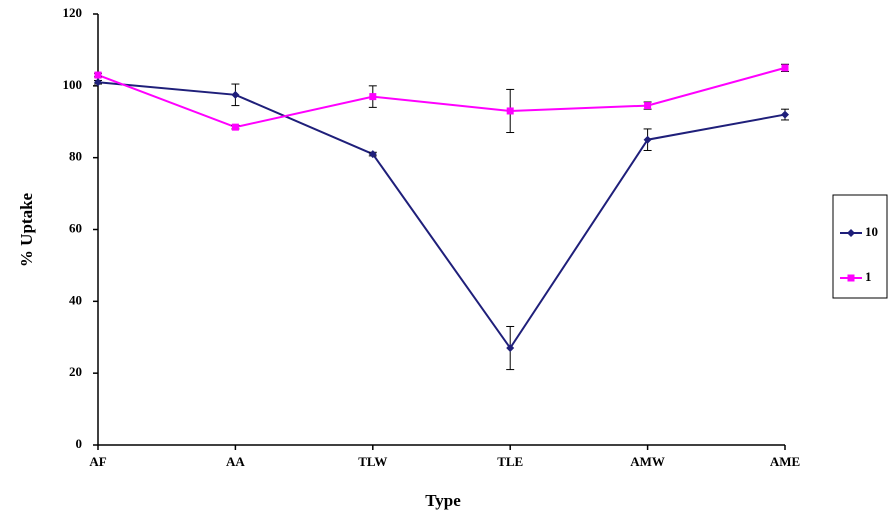  I want to click on y-tick-label: 0, so click(79, 443).